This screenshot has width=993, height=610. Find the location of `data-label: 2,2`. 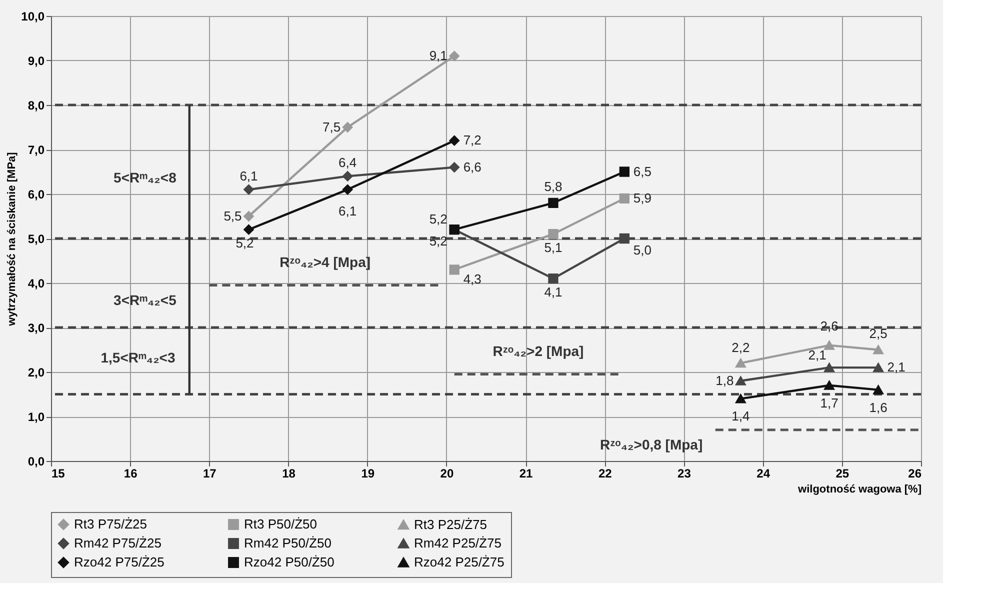

data-label: 2,2 is located at coordinates (741, 348).